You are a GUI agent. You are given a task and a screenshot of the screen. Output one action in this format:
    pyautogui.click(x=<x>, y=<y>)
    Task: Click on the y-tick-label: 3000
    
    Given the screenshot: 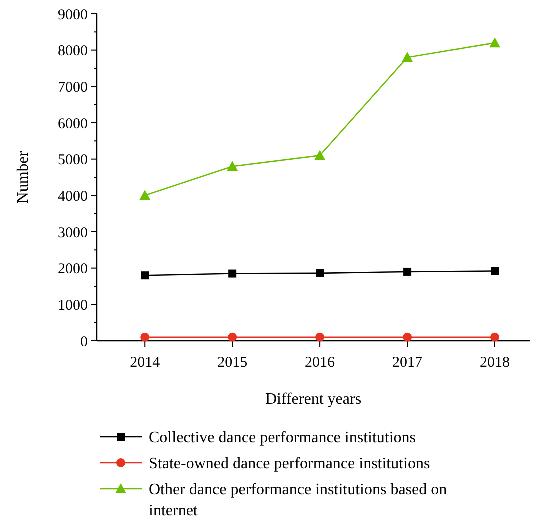 What is the action you would take?
    pyautogui.click(x=73, y=233)
    